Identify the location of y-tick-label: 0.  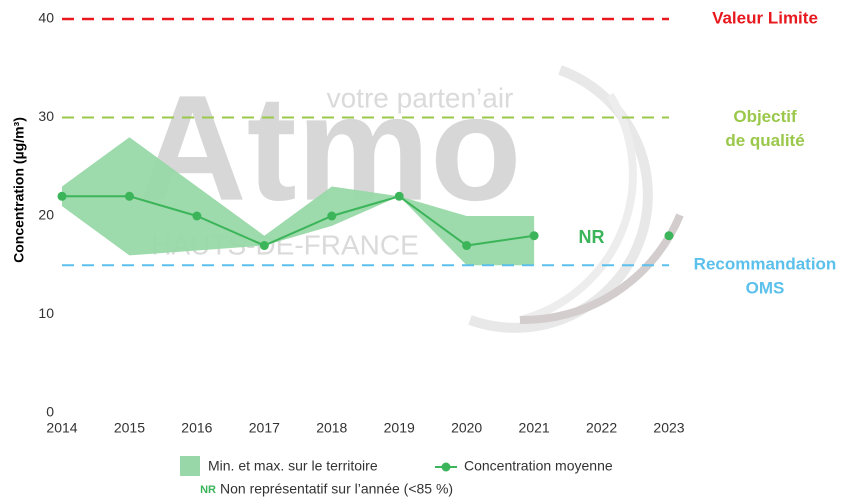
(50, 412).